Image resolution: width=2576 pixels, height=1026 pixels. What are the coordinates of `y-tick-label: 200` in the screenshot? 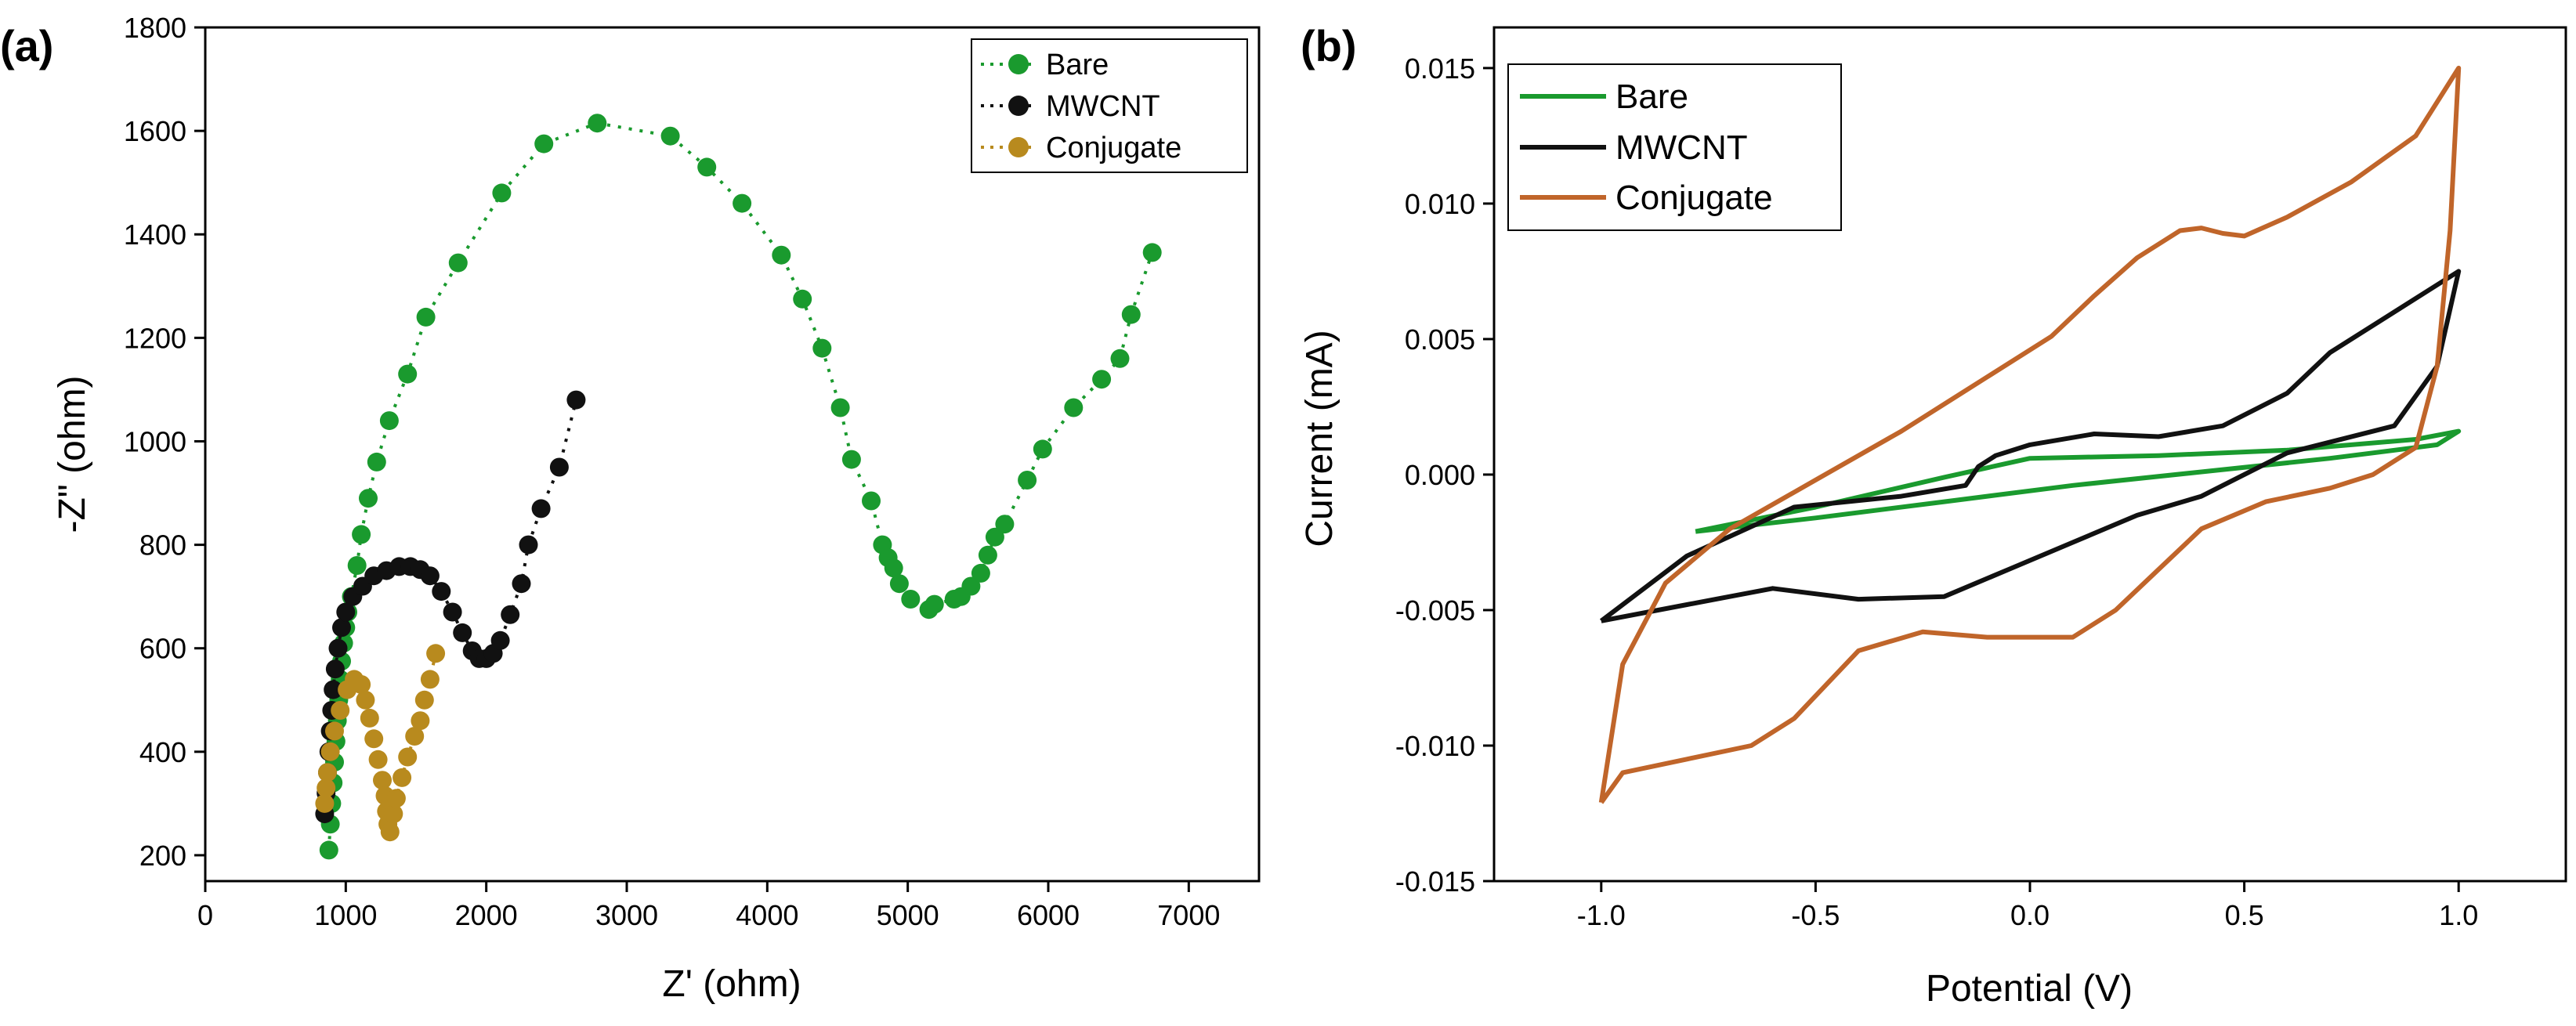 It's located at (162, 856).